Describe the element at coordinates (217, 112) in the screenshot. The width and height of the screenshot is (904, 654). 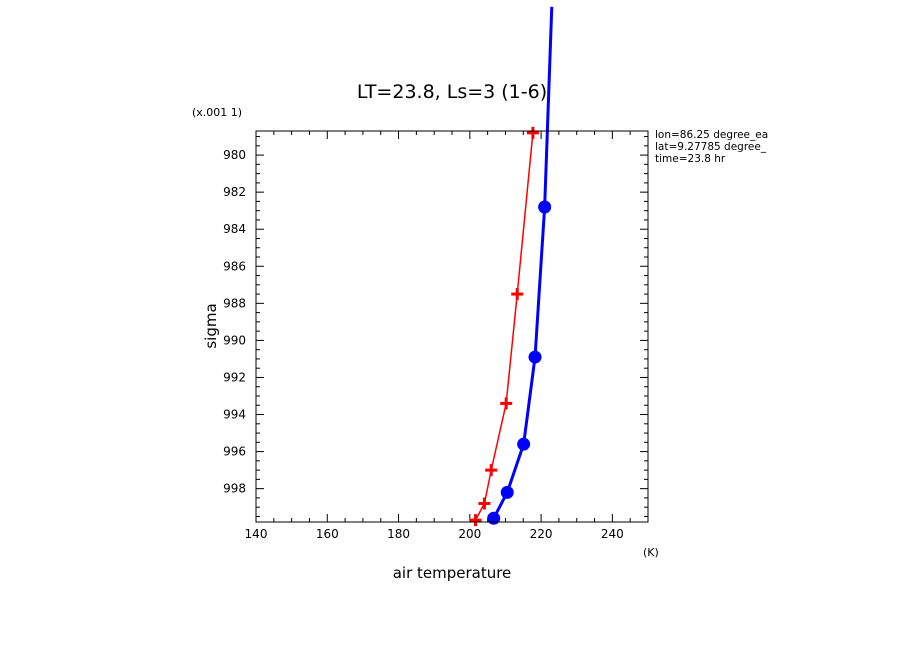
I see `y-scale-note: (x.001 1)` at that location.